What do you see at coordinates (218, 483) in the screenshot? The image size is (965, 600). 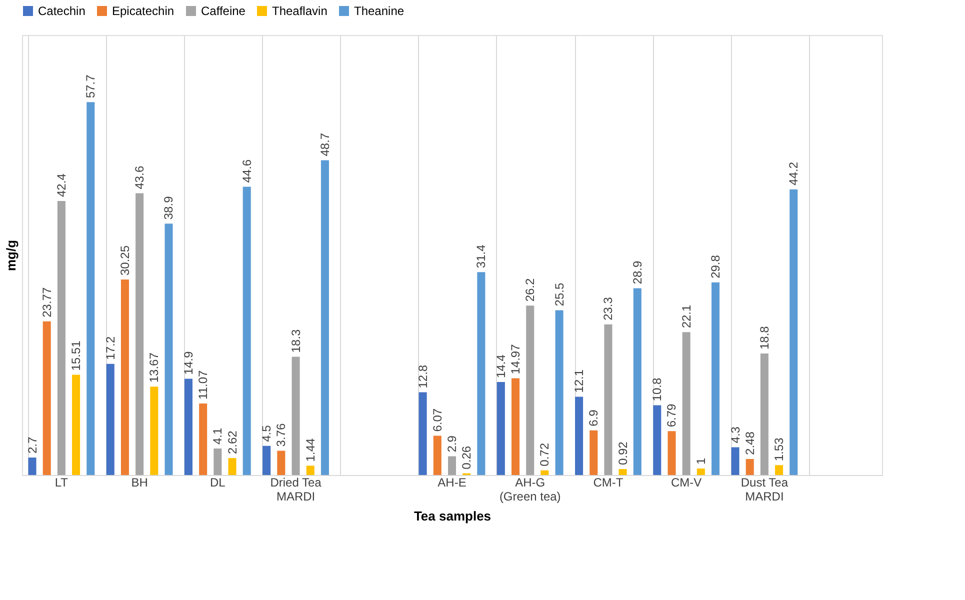 I see `x-tick-label: DL` at bounding box center [218, 483].